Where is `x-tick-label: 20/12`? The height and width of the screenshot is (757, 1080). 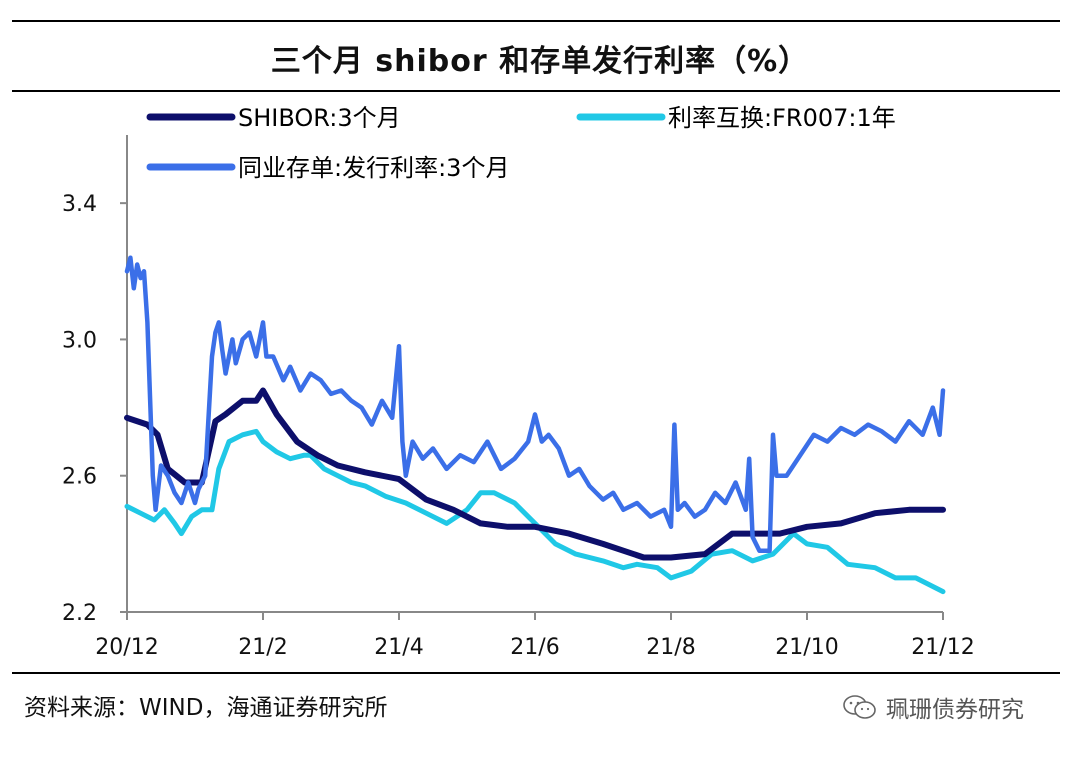
x-tick-label: 20/12 is located at coordinates (126, 647).